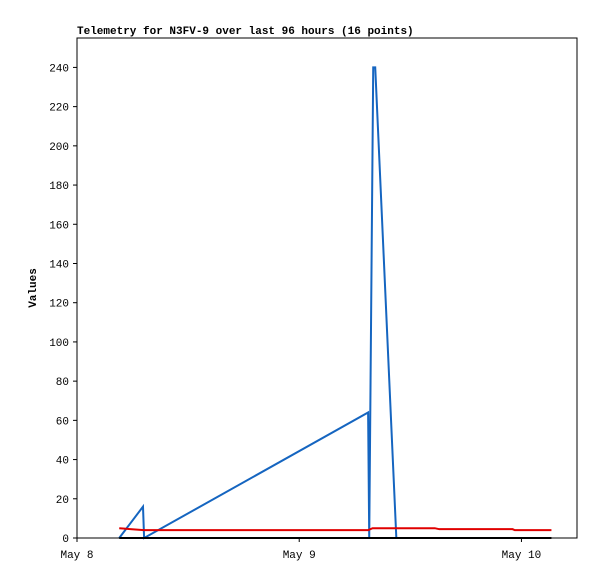 The image size is (597, 584). Describe the element at coordinates (62, 383) in the screenshot. I see `y-tick-label: 80` at that location.